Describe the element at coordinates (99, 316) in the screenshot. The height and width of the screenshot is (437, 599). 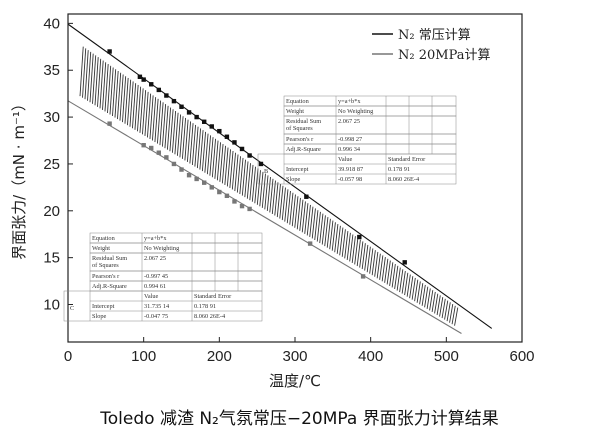
I see `coef-name: Slope` at that location.